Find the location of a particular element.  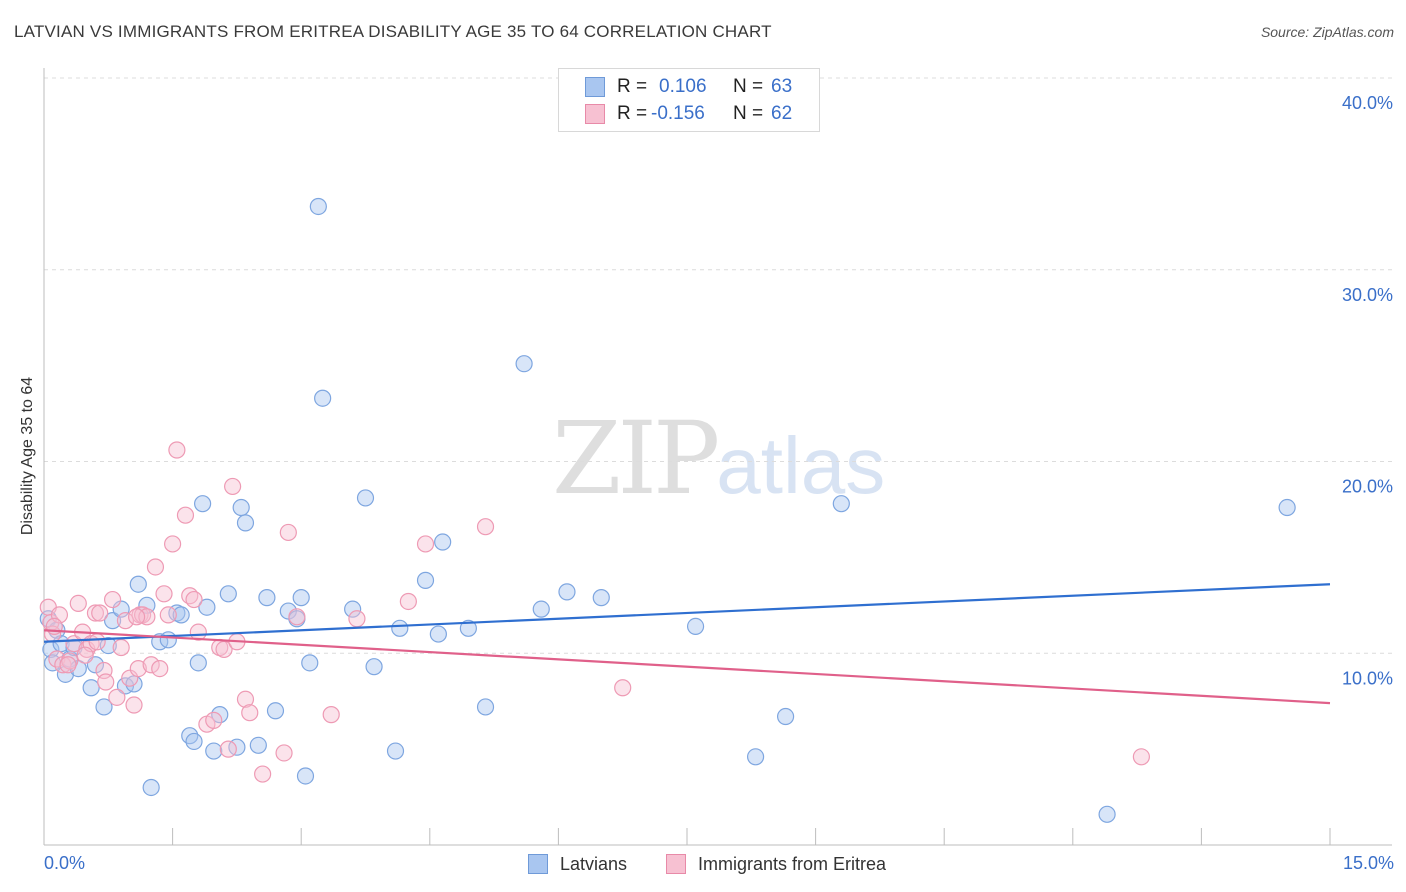

watermark-atlas: atlas is located at coordinates (801, 465).